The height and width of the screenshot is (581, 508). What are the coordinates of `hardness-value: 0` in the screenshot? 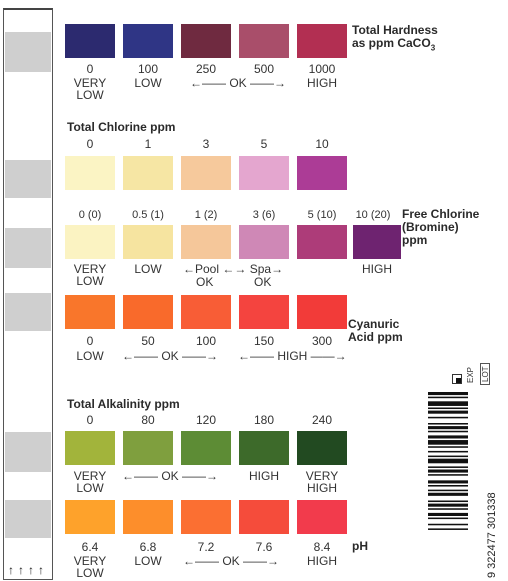 It's located at (90, 69).